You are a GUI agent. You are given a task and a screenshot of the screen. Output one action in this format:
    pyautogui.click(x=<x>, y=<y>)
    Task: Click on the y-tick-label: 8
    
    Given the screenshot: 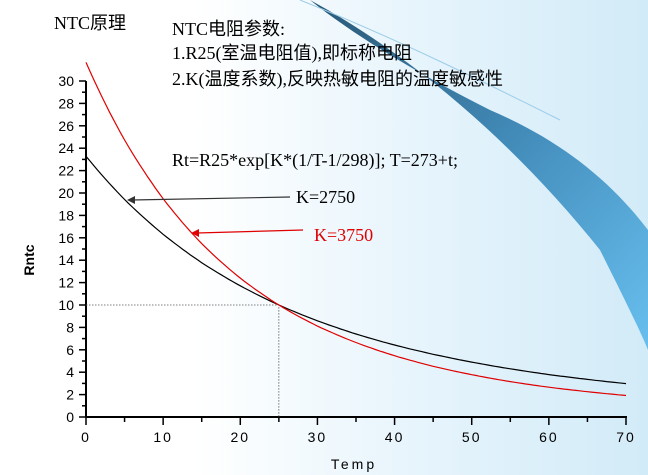 What is the action you would take?
    pyautogui.click(x=70, y=327)
    